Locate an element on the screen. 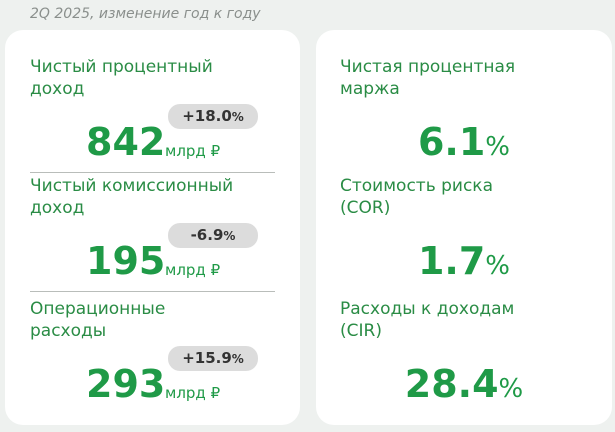 The width and height of the screenshot is (615, 432). change-value: +18.0 is located at coordinates (207, 116).